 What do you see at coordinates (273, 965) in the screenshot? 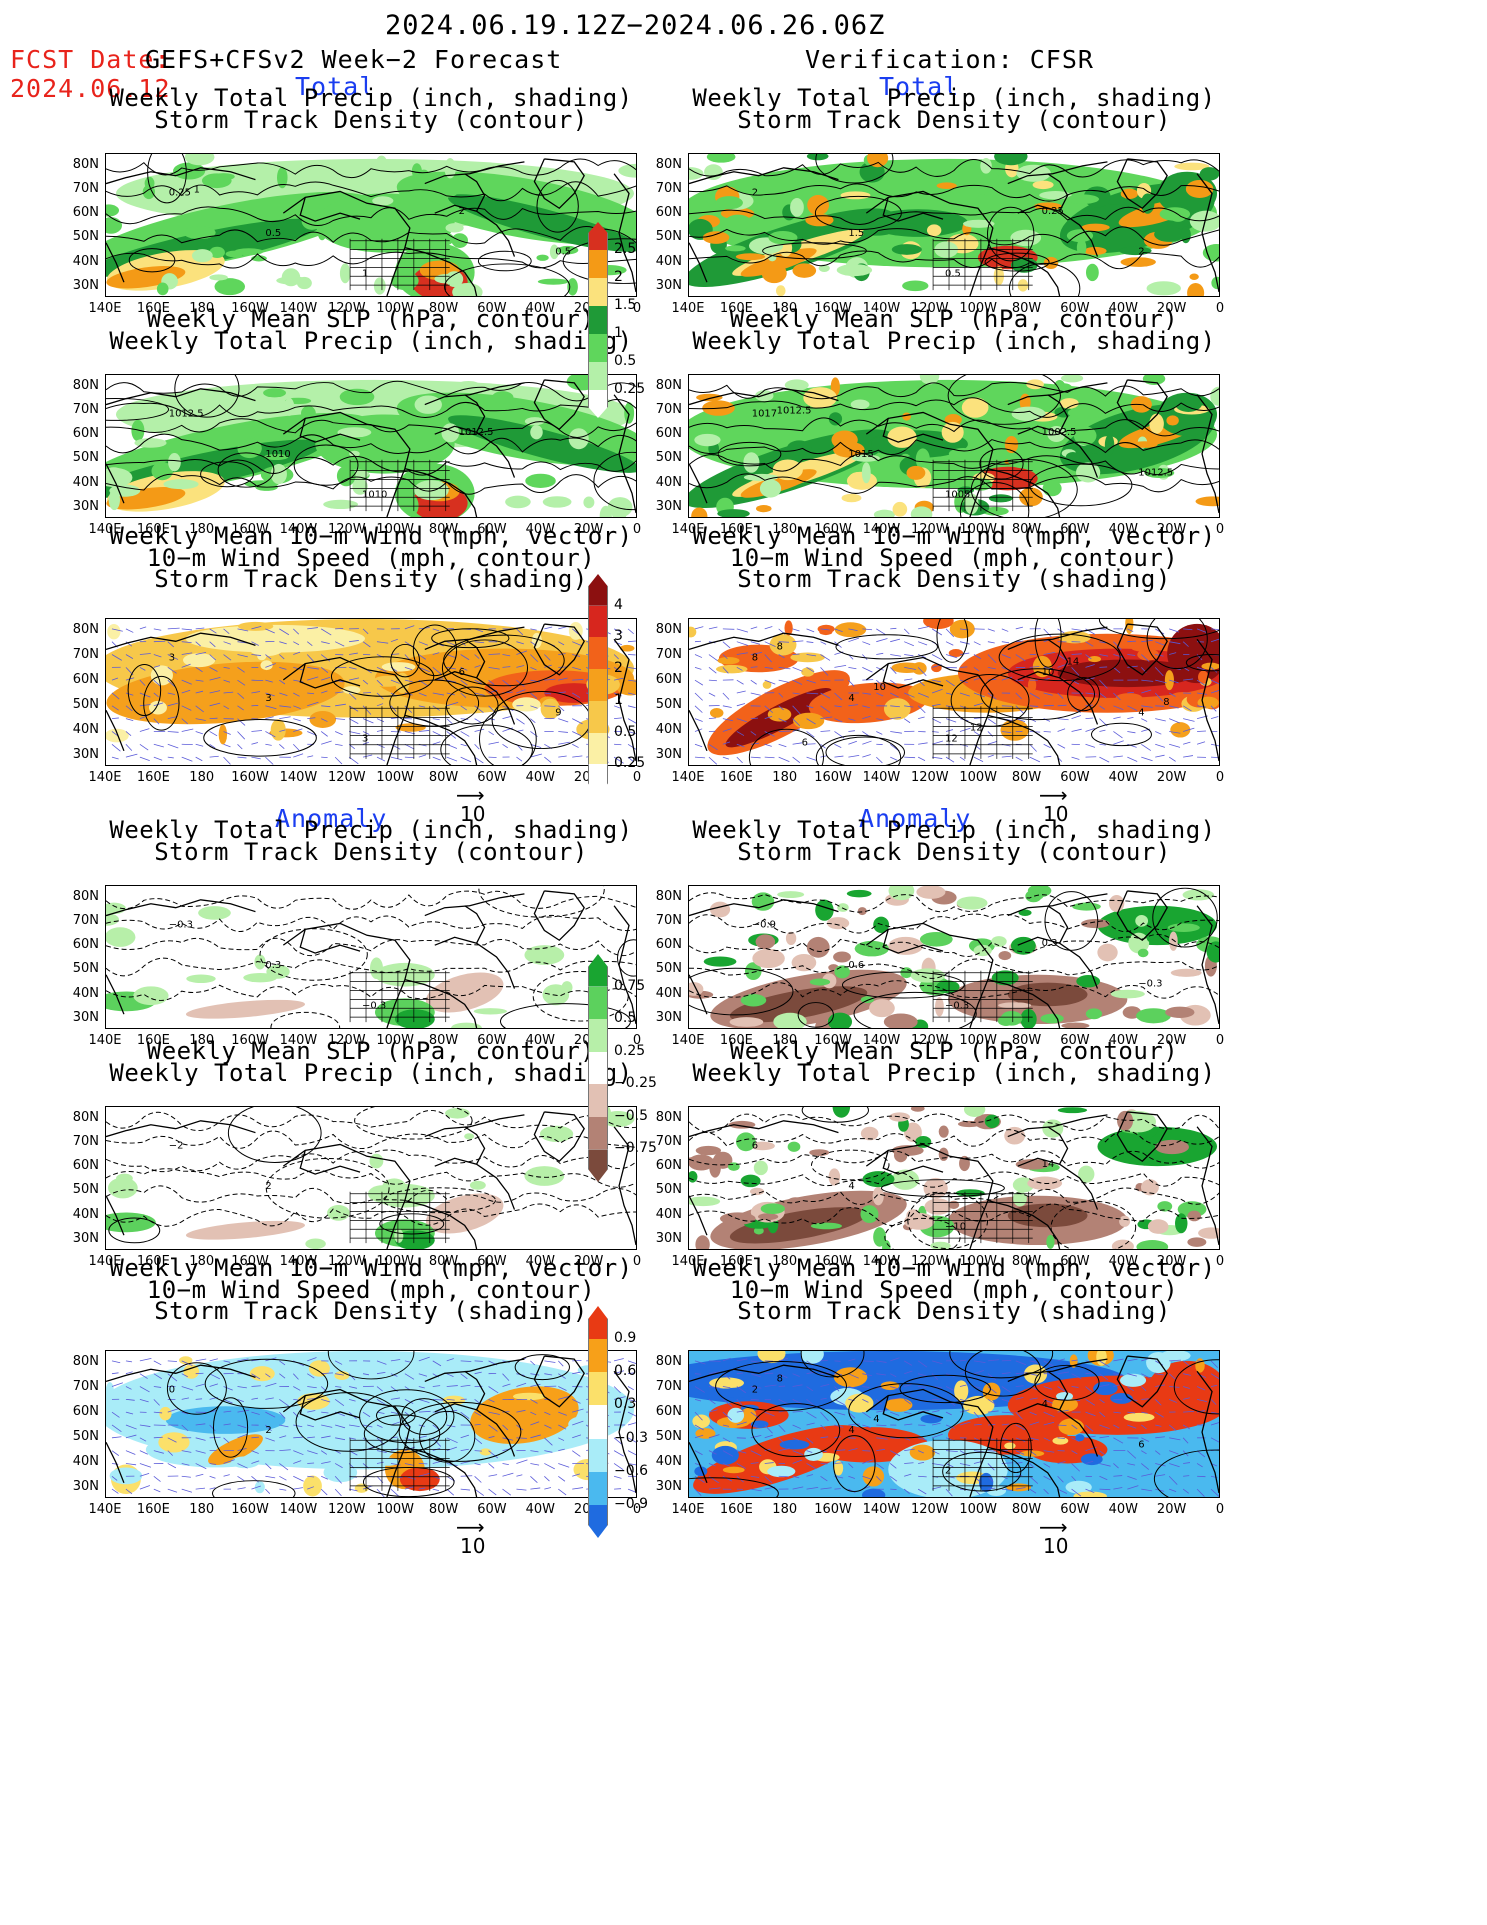
I see `contour-label: 0.3` at bounding box center [273, 965].